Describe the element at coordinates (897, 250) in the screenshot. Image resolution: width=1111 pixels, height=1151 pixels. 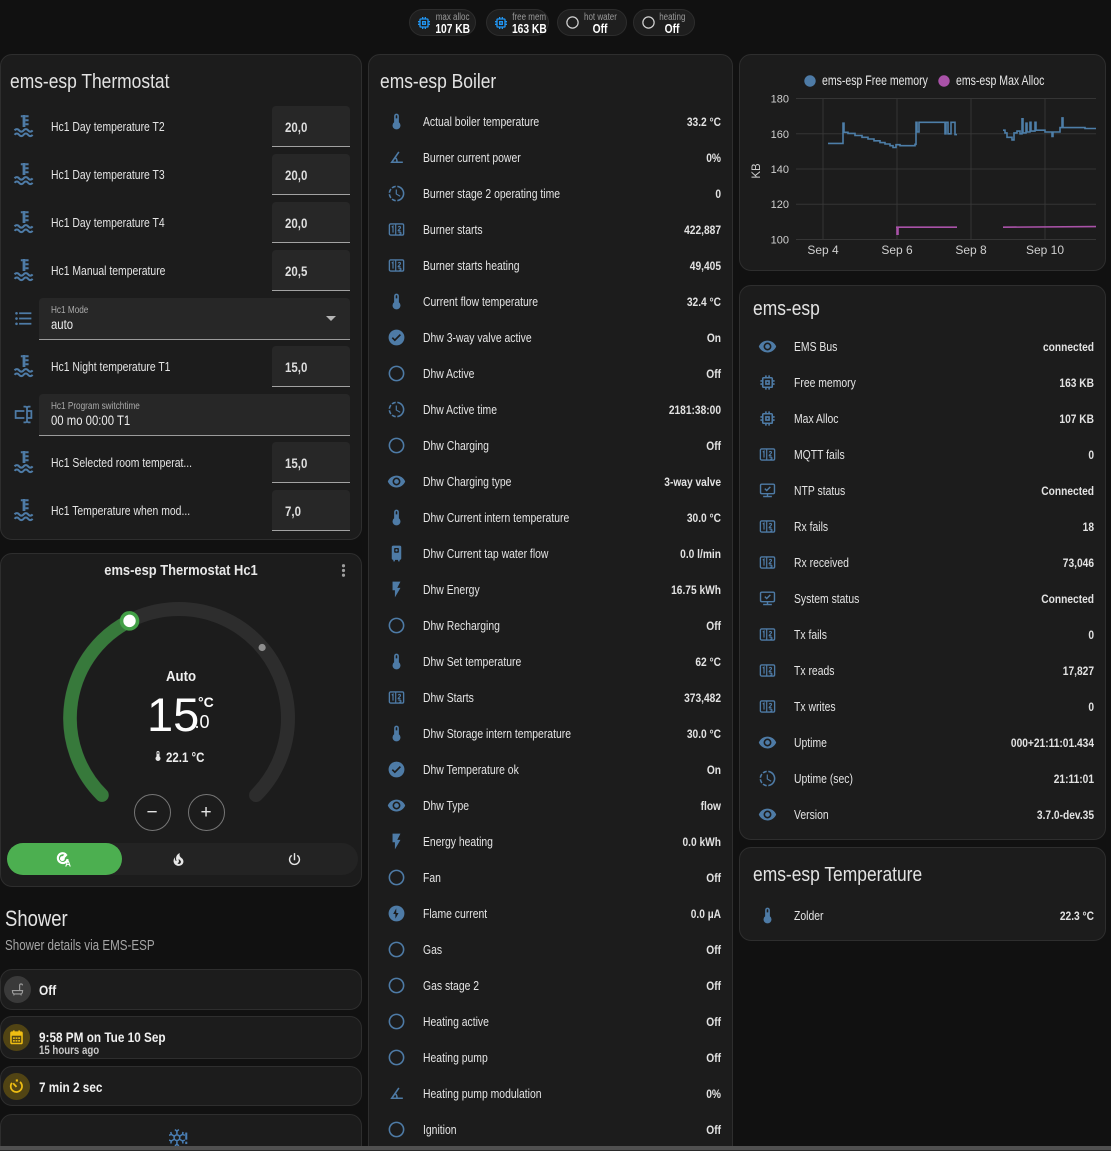
I see `svg-text: Sep 6` at that location.